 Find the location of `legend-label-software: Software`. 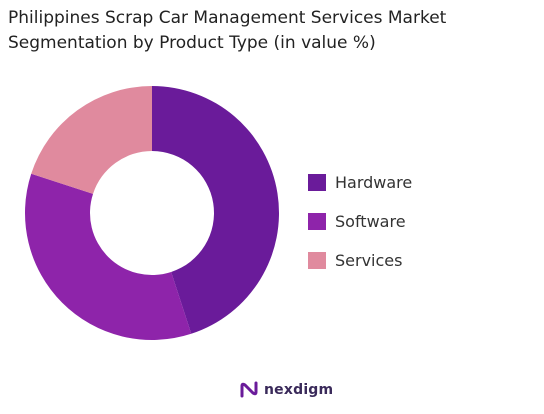

legend-label-software: Software is located at coordinates (370, 221).